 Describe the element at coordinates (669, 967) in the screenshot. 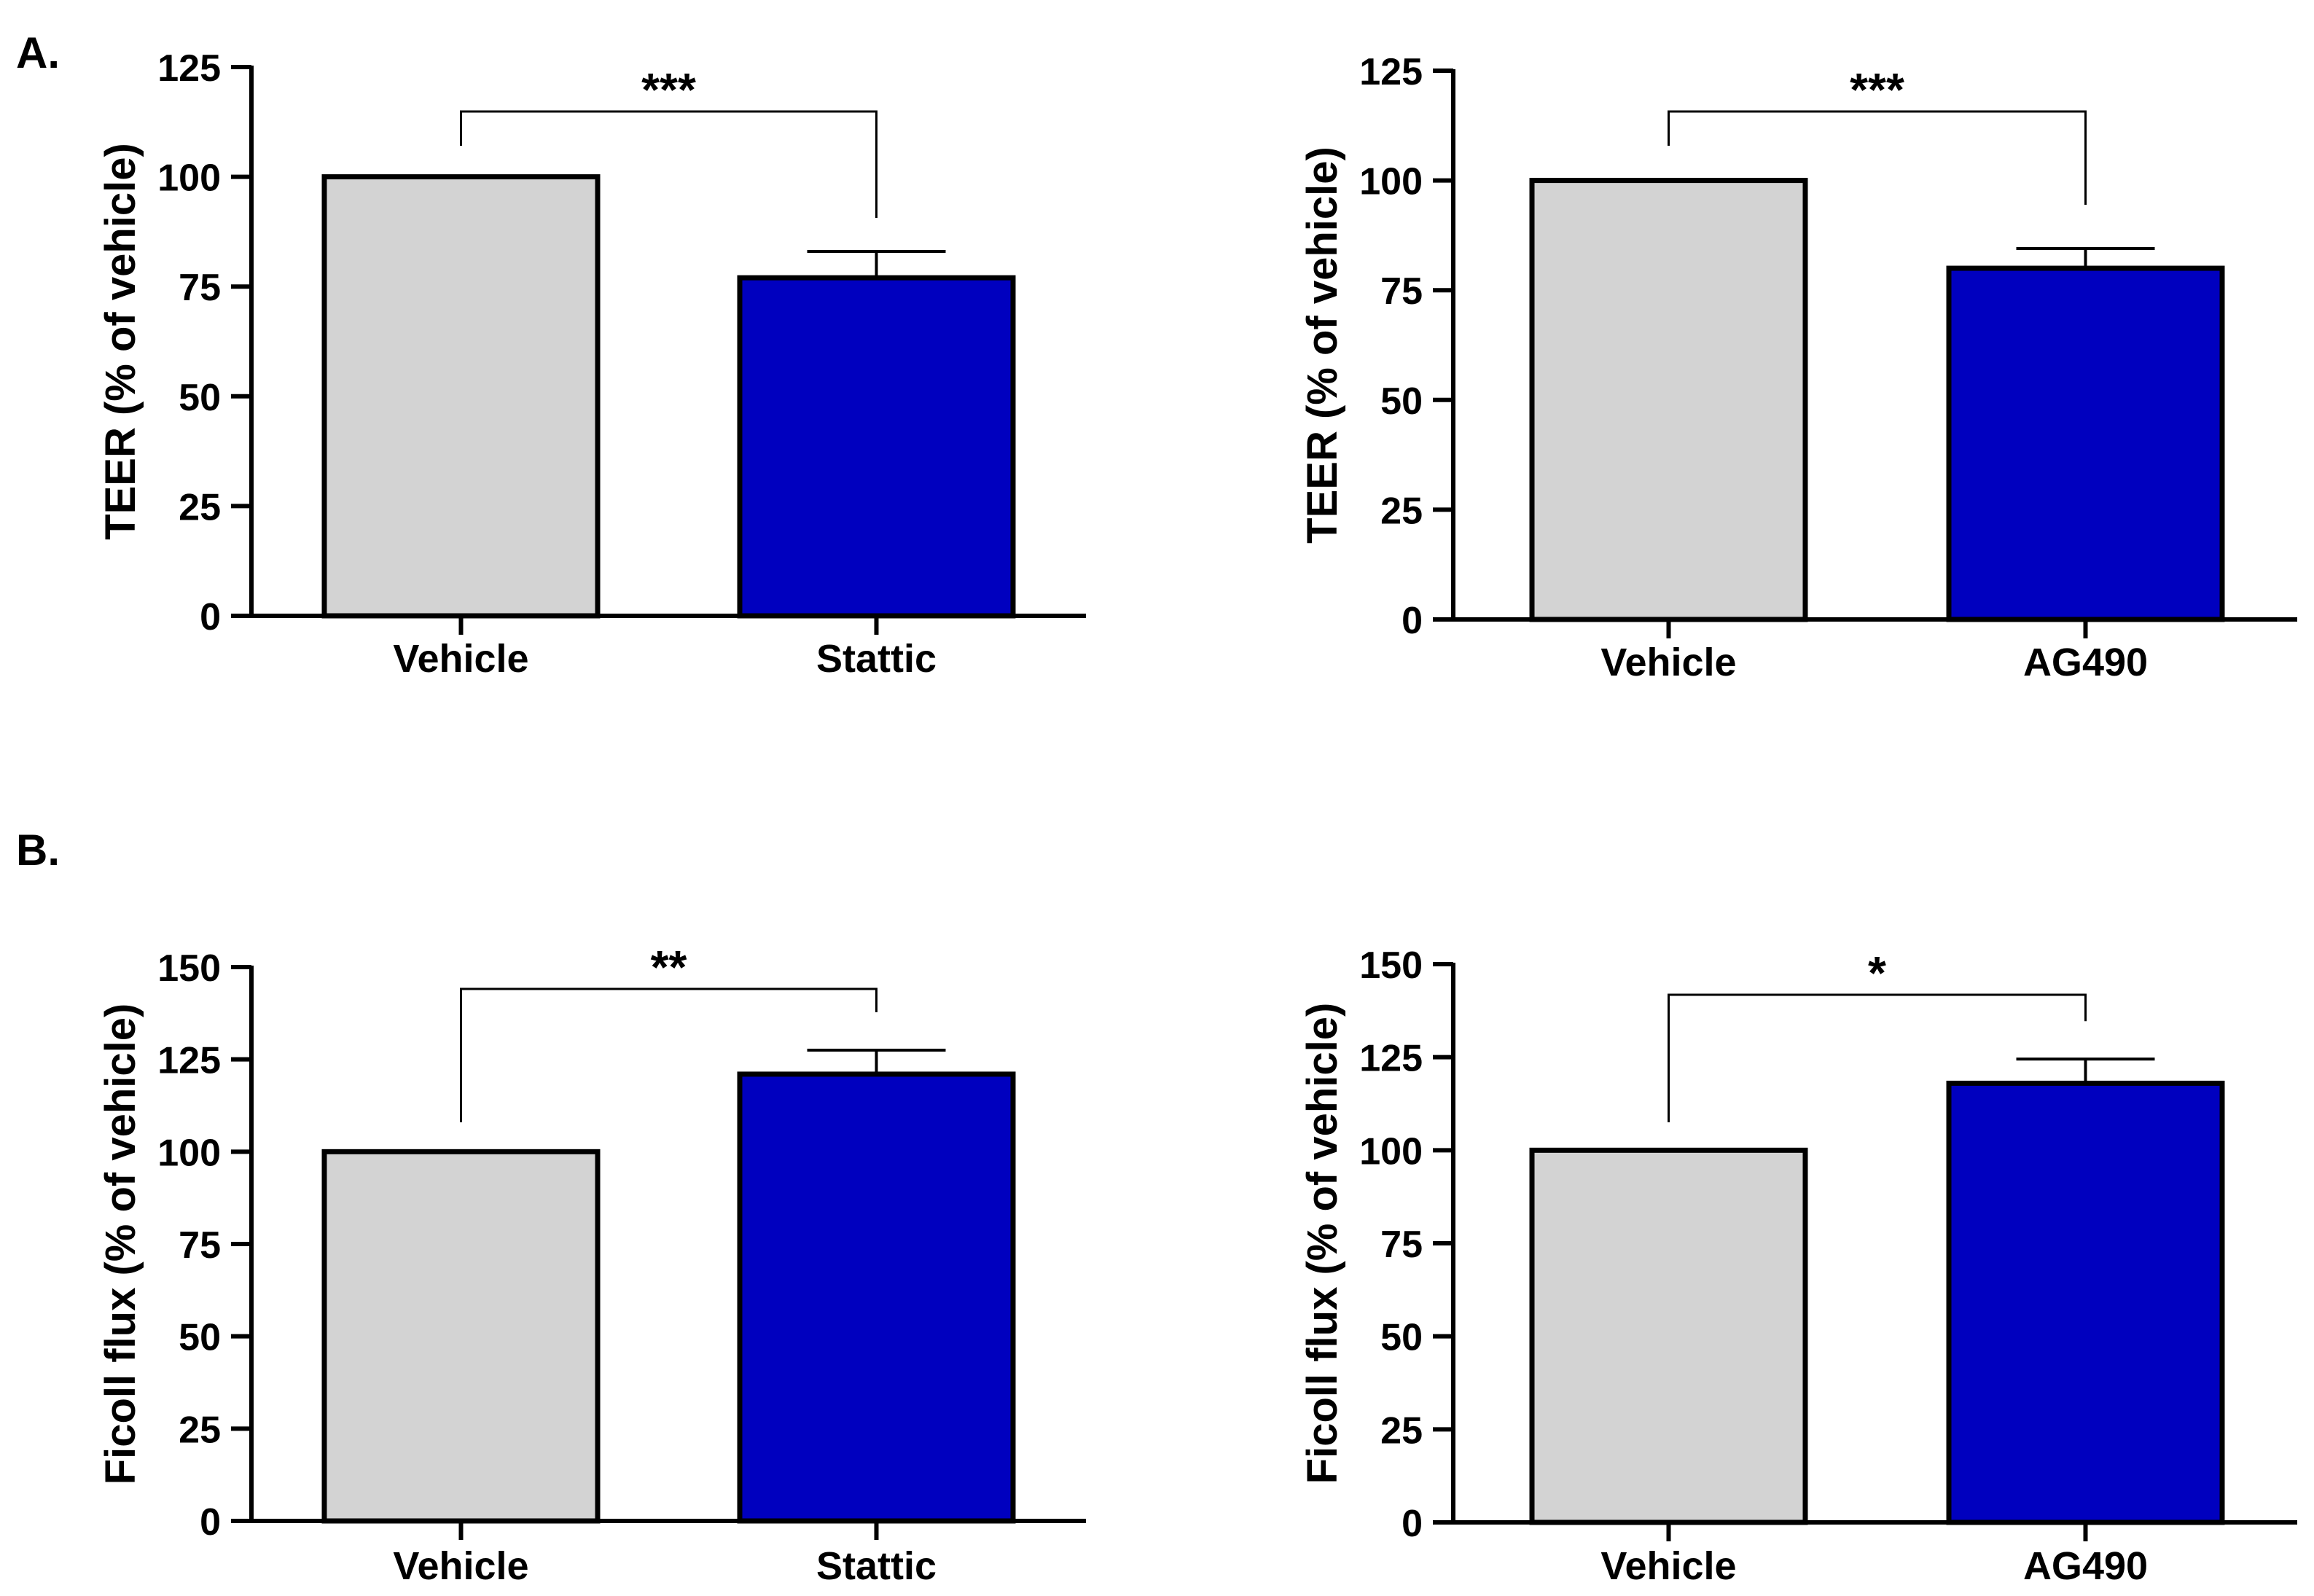

I see `significance-marker: **` at that location.